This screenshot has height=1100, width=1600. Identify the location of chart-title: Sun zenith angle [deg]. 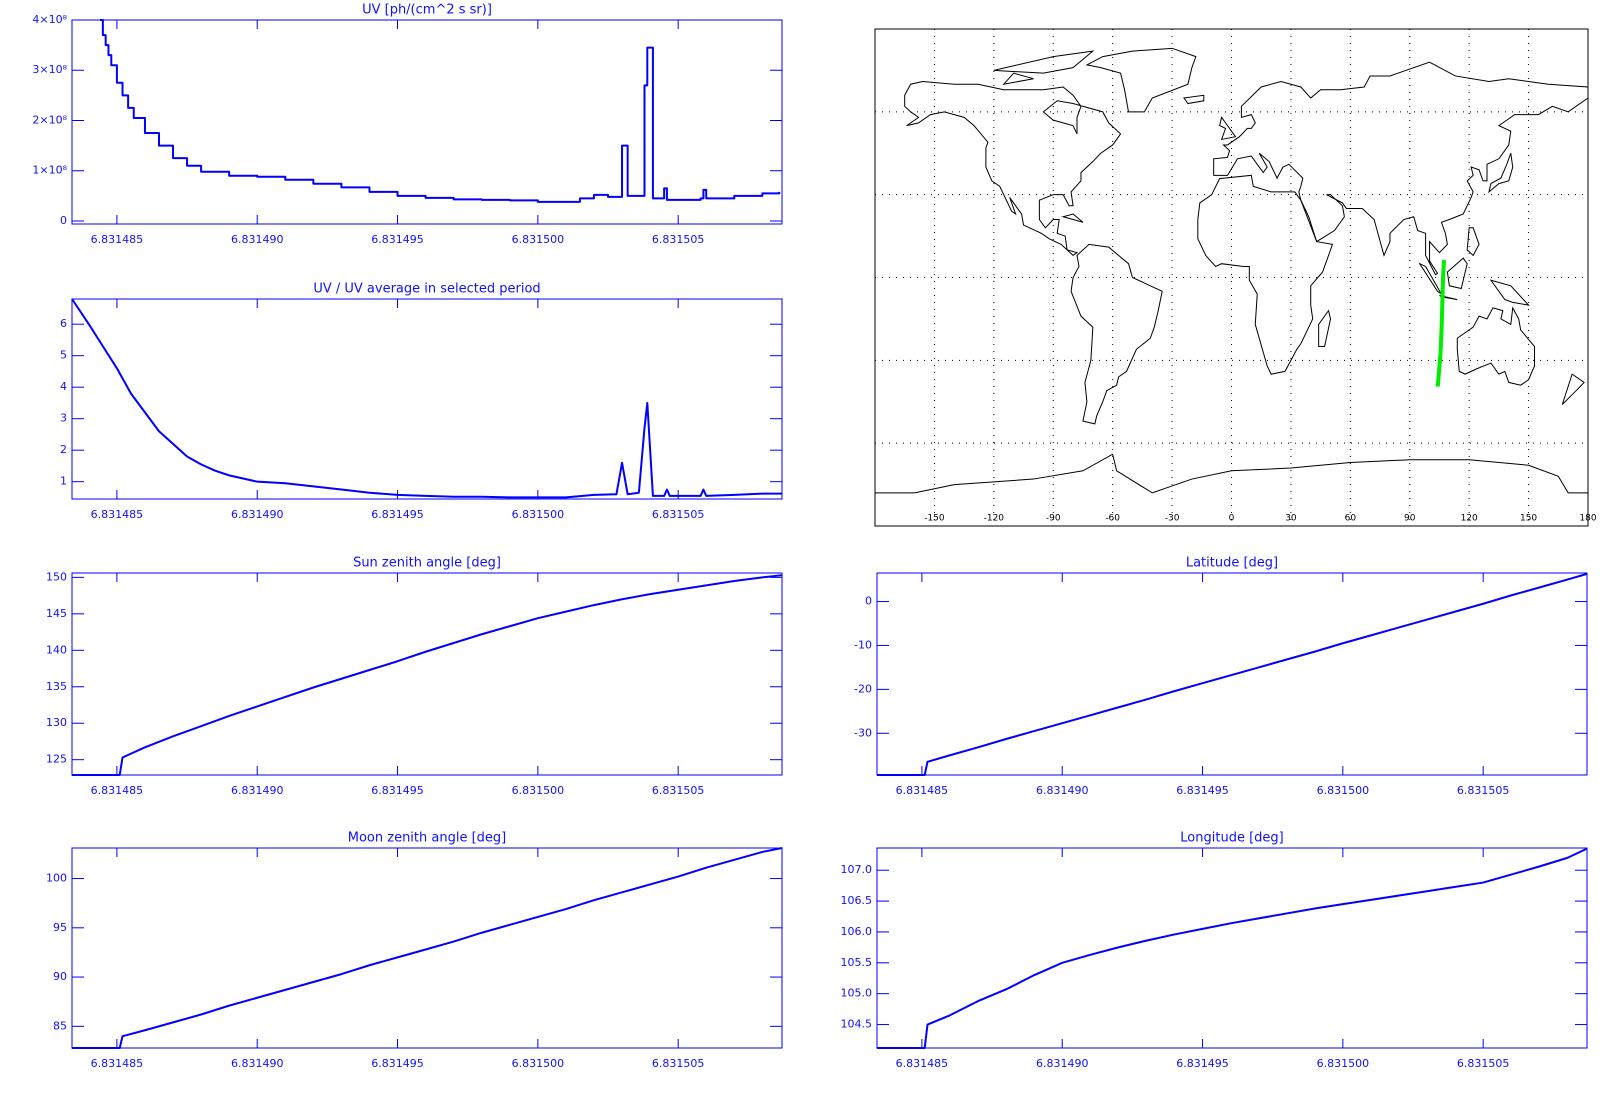
(427, 563).